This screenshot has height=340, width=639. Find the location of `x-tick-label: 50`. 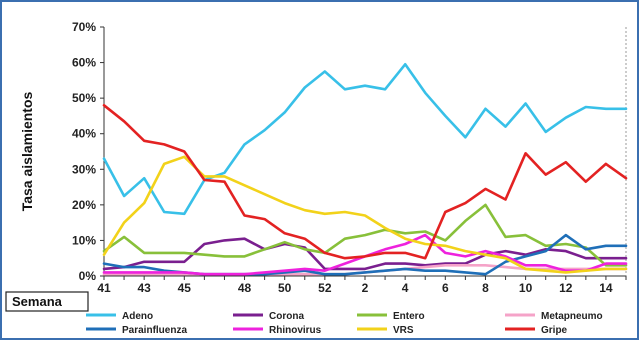

x-tick-label: 50 is located at coordinates (285, 288).